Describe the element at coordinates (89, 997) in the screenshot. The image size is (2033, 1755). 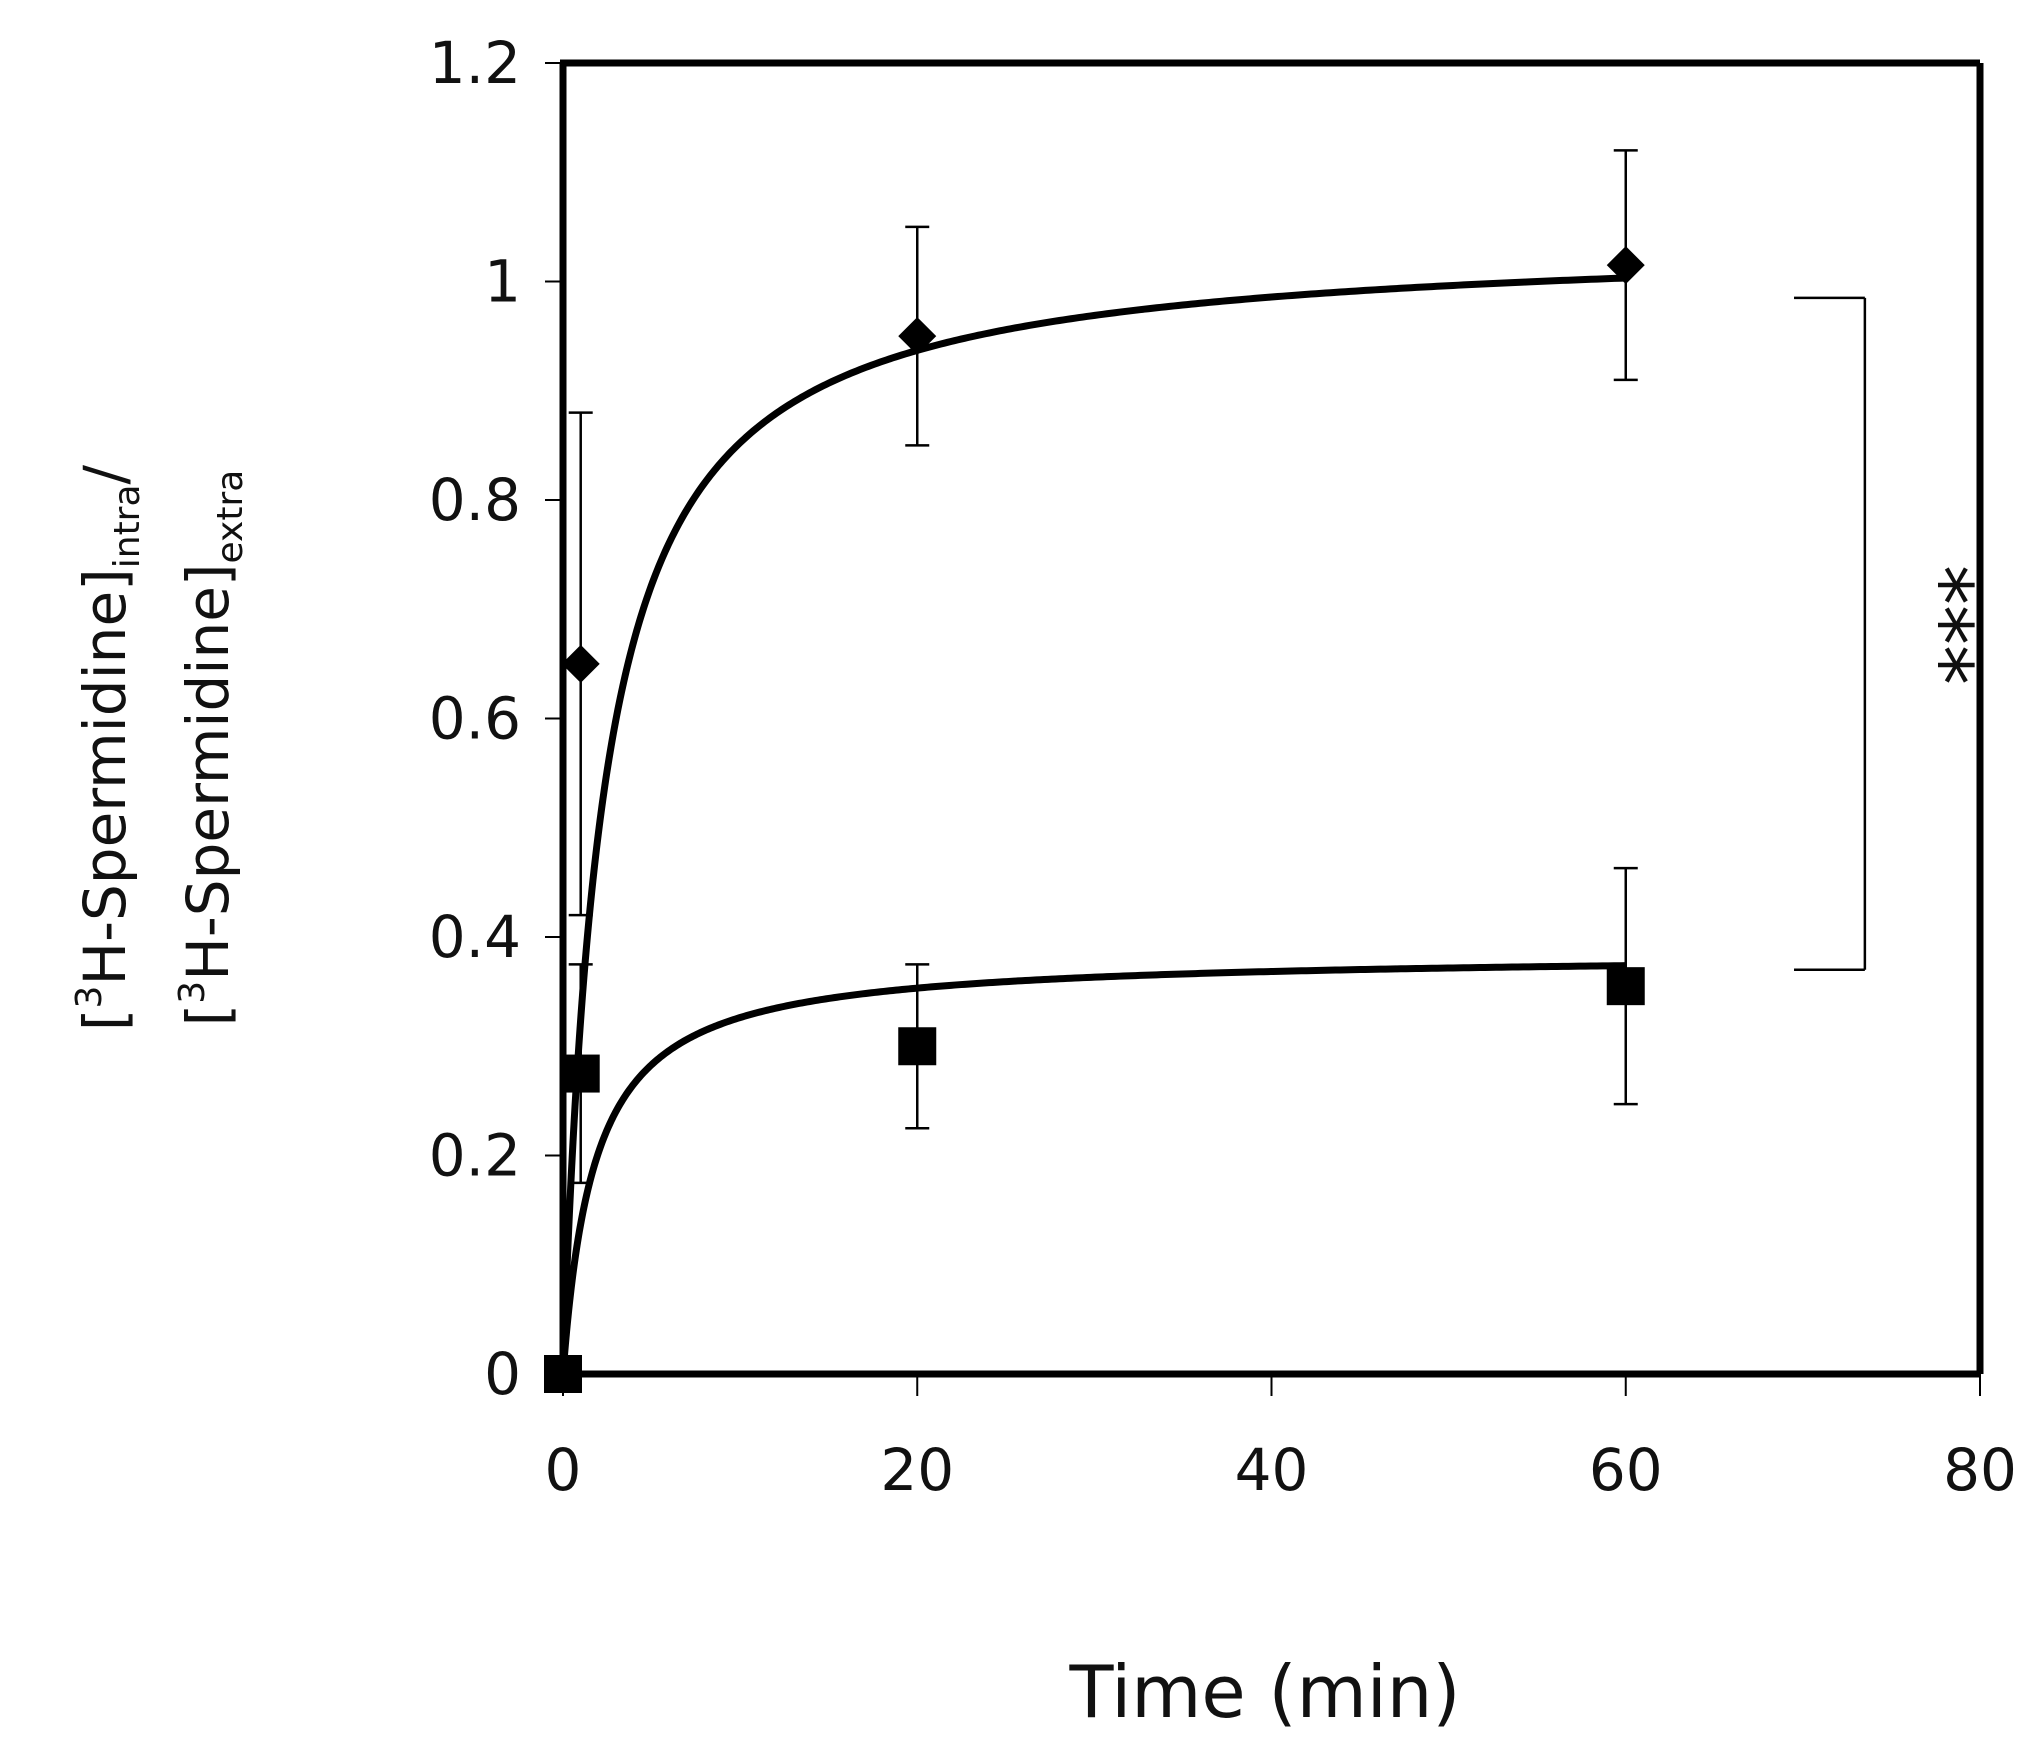
I see `y-title-1-sup: 3` at that location.